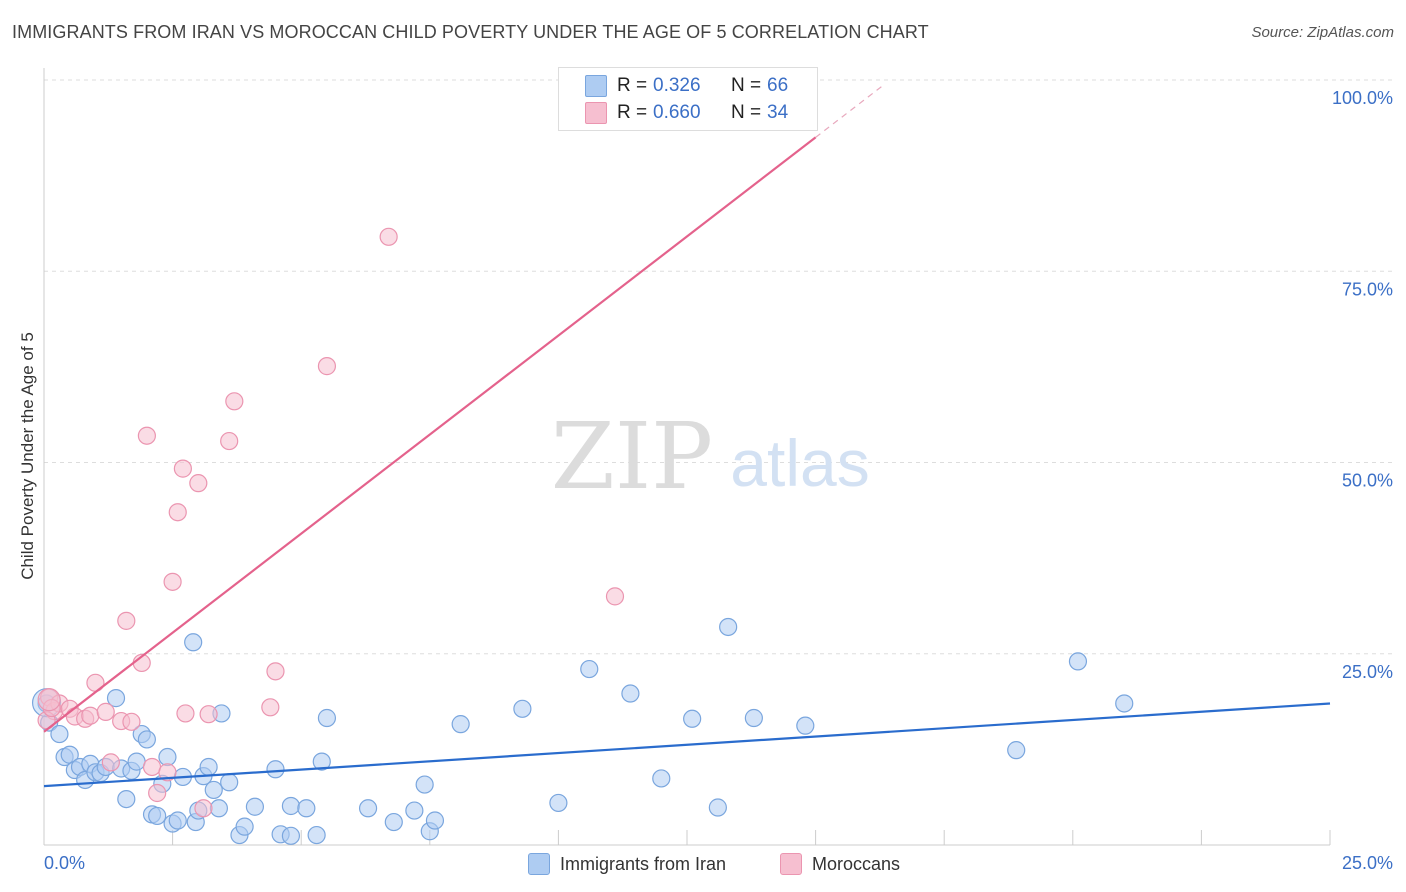 Image resolution: width=1406 pixels, height=892 pixels. Describe the element at coordinates (677, 112) in the screenshot. I see `legend-r-value: 0.660` at that location.